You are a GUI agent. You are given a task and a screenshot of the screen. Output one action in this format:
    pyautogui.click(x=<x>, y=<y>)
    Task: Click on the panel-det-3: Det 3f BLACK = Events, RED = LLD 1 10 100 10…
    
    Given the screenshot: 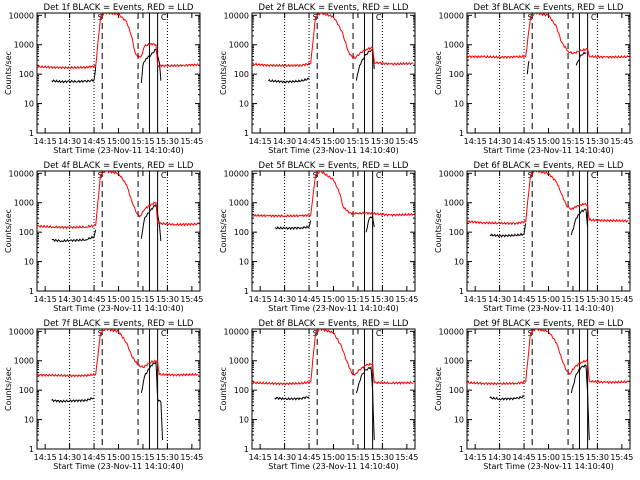 What is the action you would take?
    pyautogui.click(x=533, y=79)
    